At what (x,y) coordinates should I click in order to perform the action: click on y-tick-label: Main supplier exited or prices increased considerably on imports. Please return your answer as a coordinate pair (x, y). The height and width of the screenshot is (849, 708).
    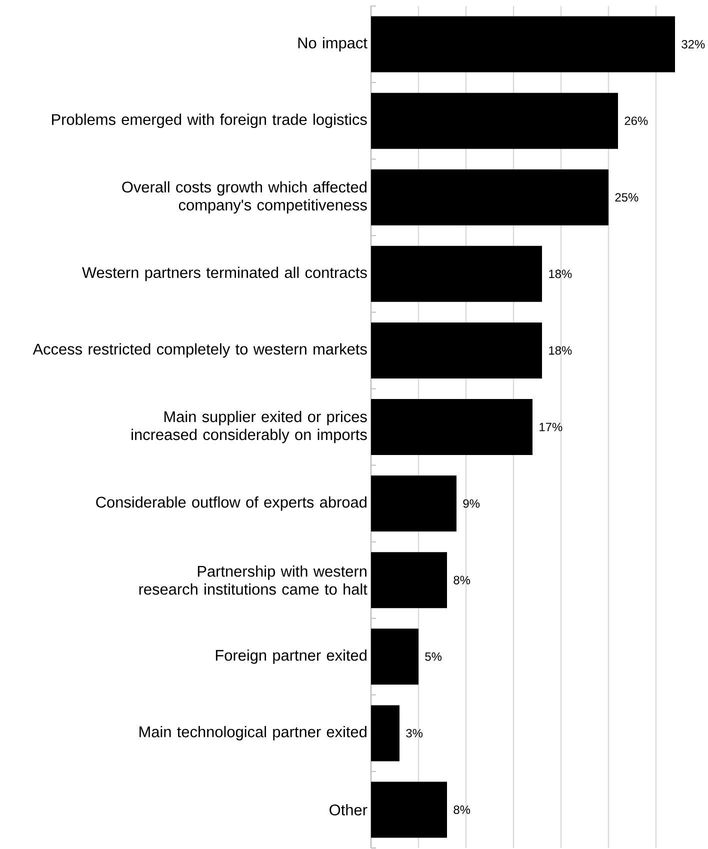
    Looking at the image, I should click on (249, 427).